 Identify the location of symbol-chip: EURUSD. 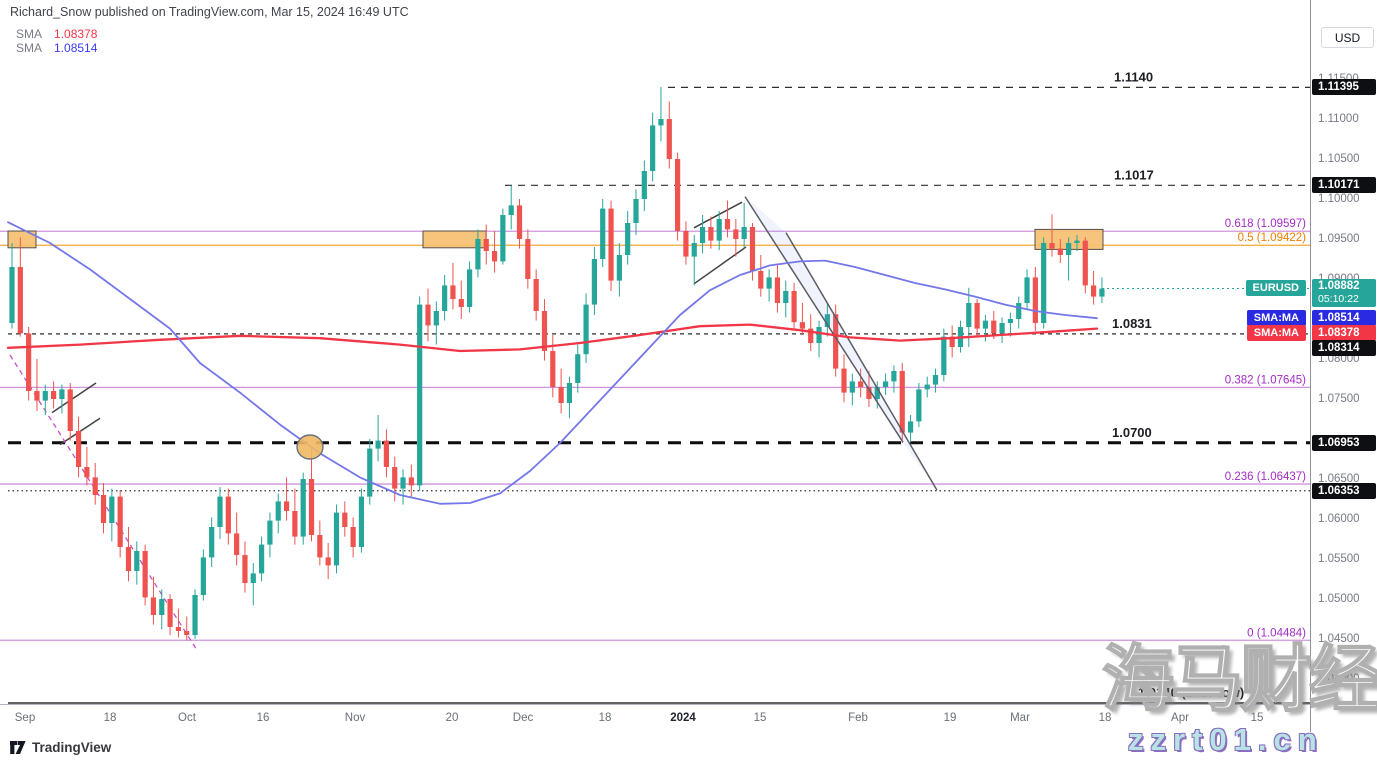
(1275, 288).